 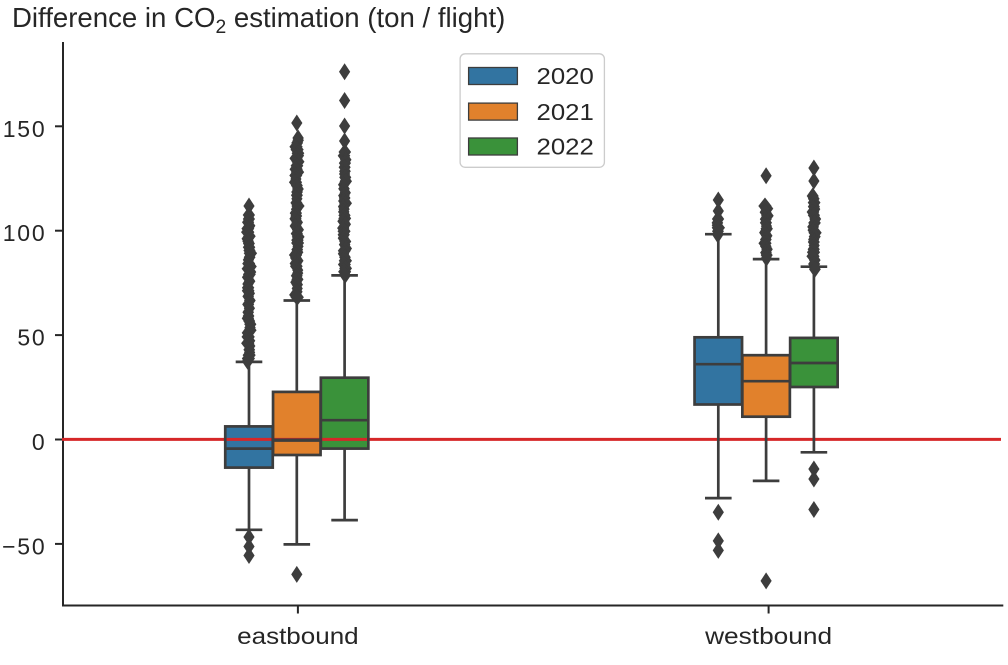 What do you see at coordinates (24, 546) in the screenshot?
I see `svg-text: −50` at bounding box center [24, 546].